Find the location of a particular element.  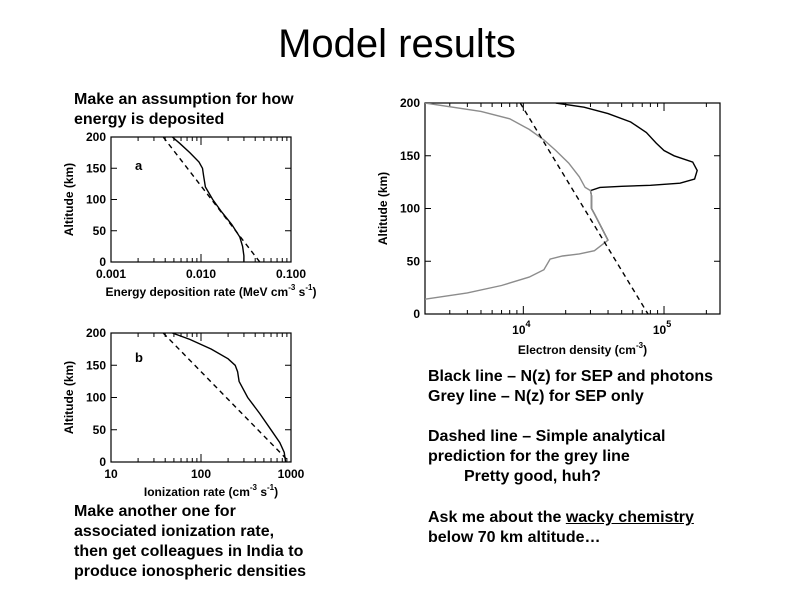

x-axis-label: Energy deposition rate (MeV cm-3 s-1) is located at coordinates (211, 291).